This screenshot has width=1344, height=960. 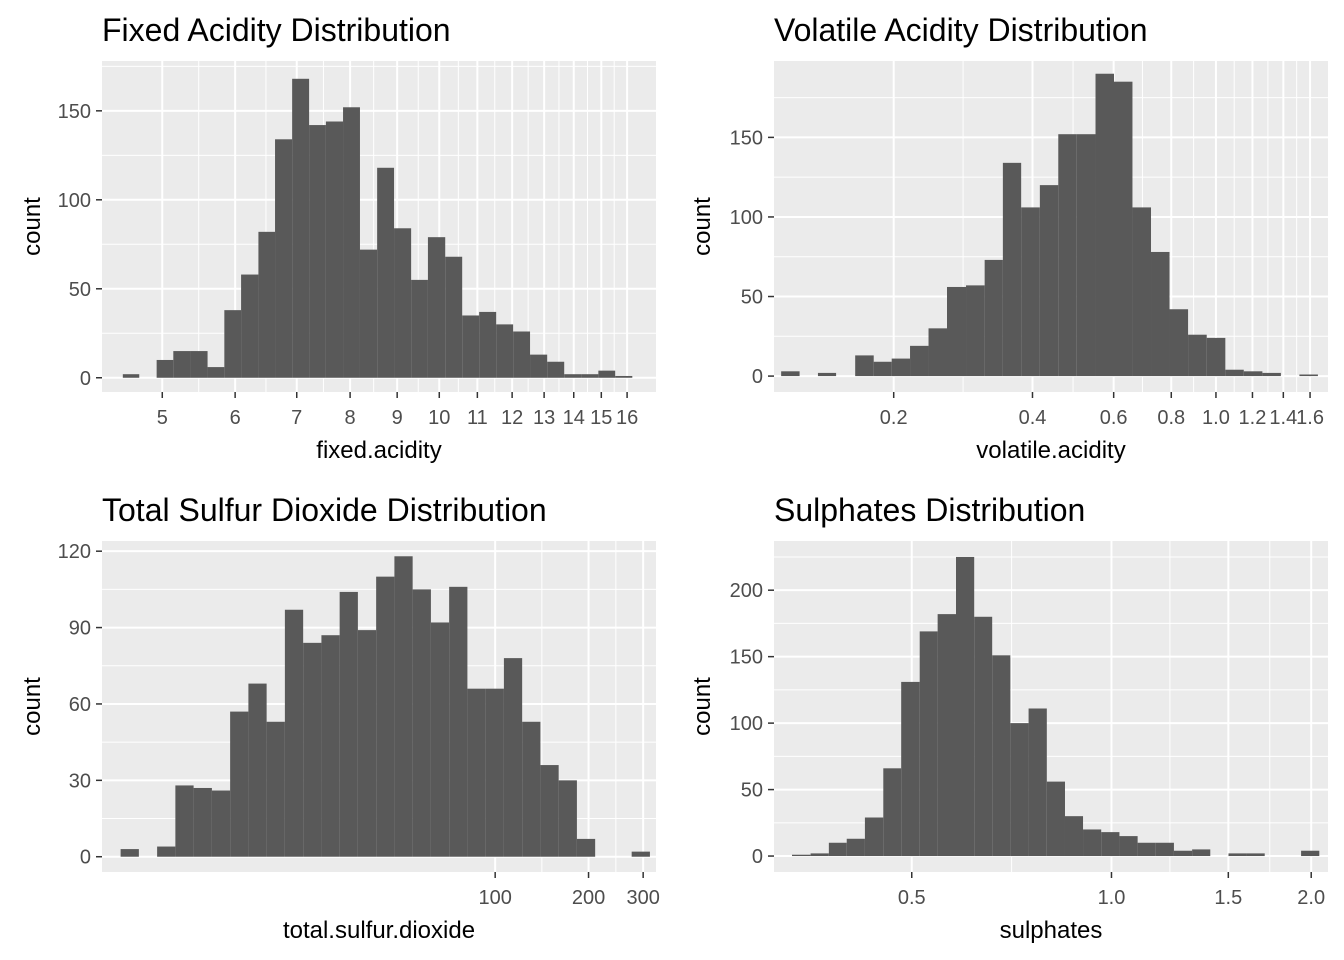 I want to click on x-tick-label: 0.4, so click(x=1033, y=418).